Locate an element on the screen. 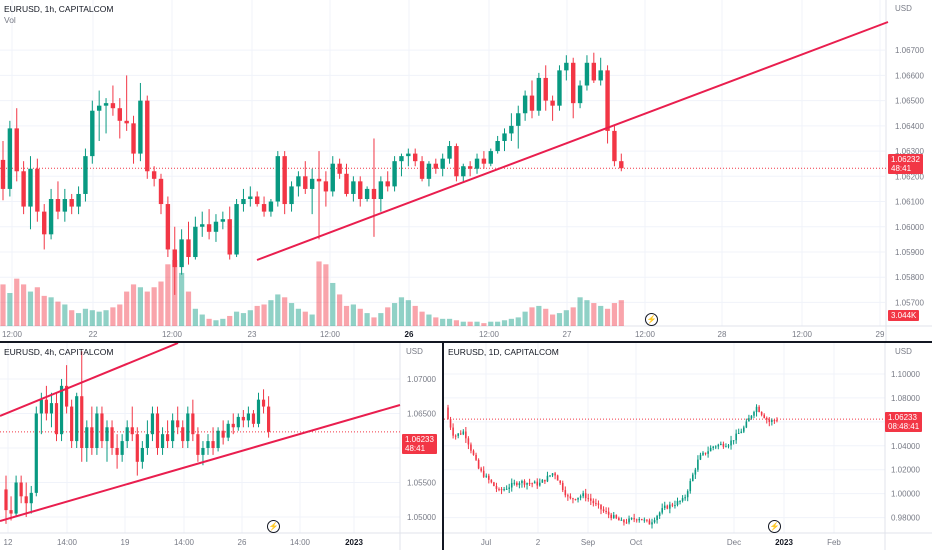  x-tick-label: Feb is located at coordinates (834, 542).